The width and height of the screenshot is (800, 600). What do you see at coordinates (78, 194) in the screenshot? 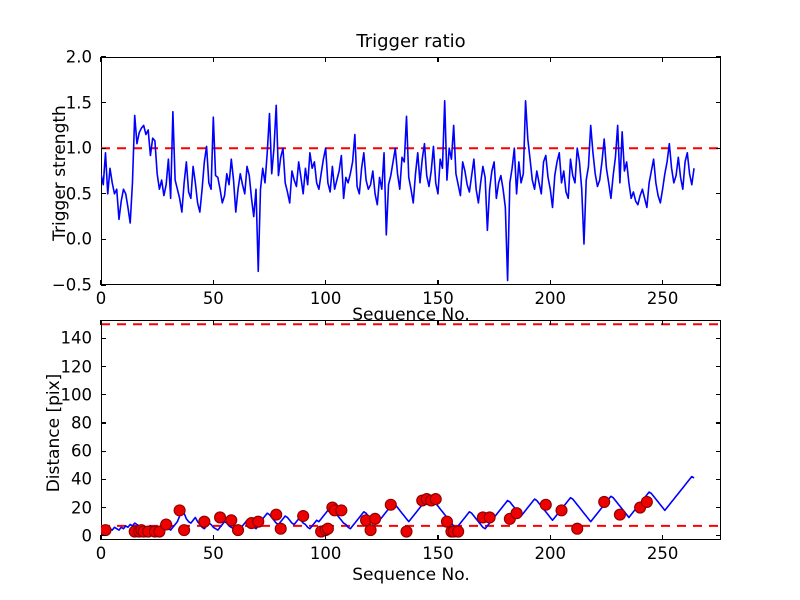
I see `y-tick-label: 0.5` at bounding box center [78, 194].